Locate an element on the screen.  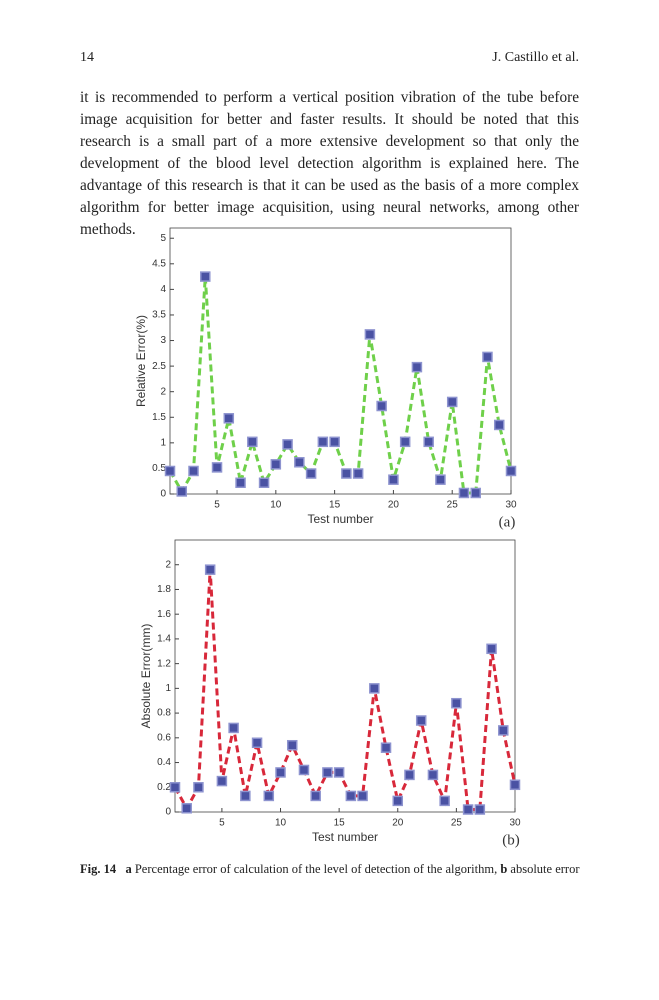
y-tick-label: 2.5 is located at coordinates (159, 366).